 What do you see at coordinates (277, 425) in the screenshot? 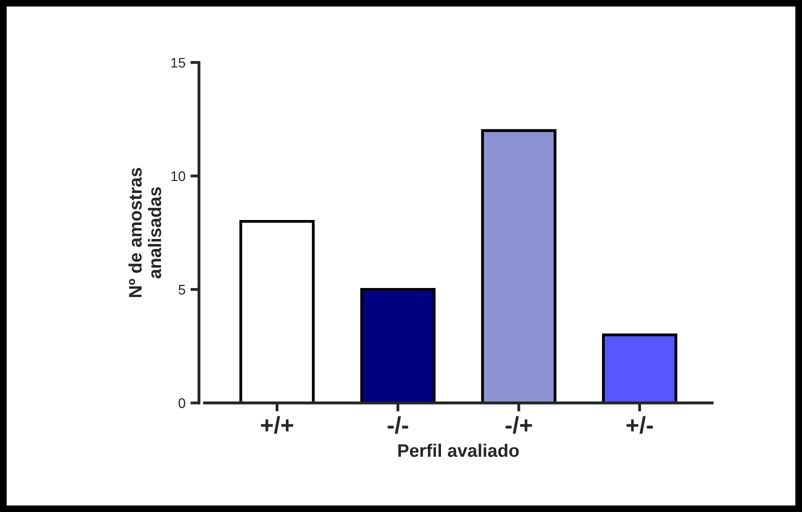
I see `x-tick-label: +/+` at bounding box center [277, 425].